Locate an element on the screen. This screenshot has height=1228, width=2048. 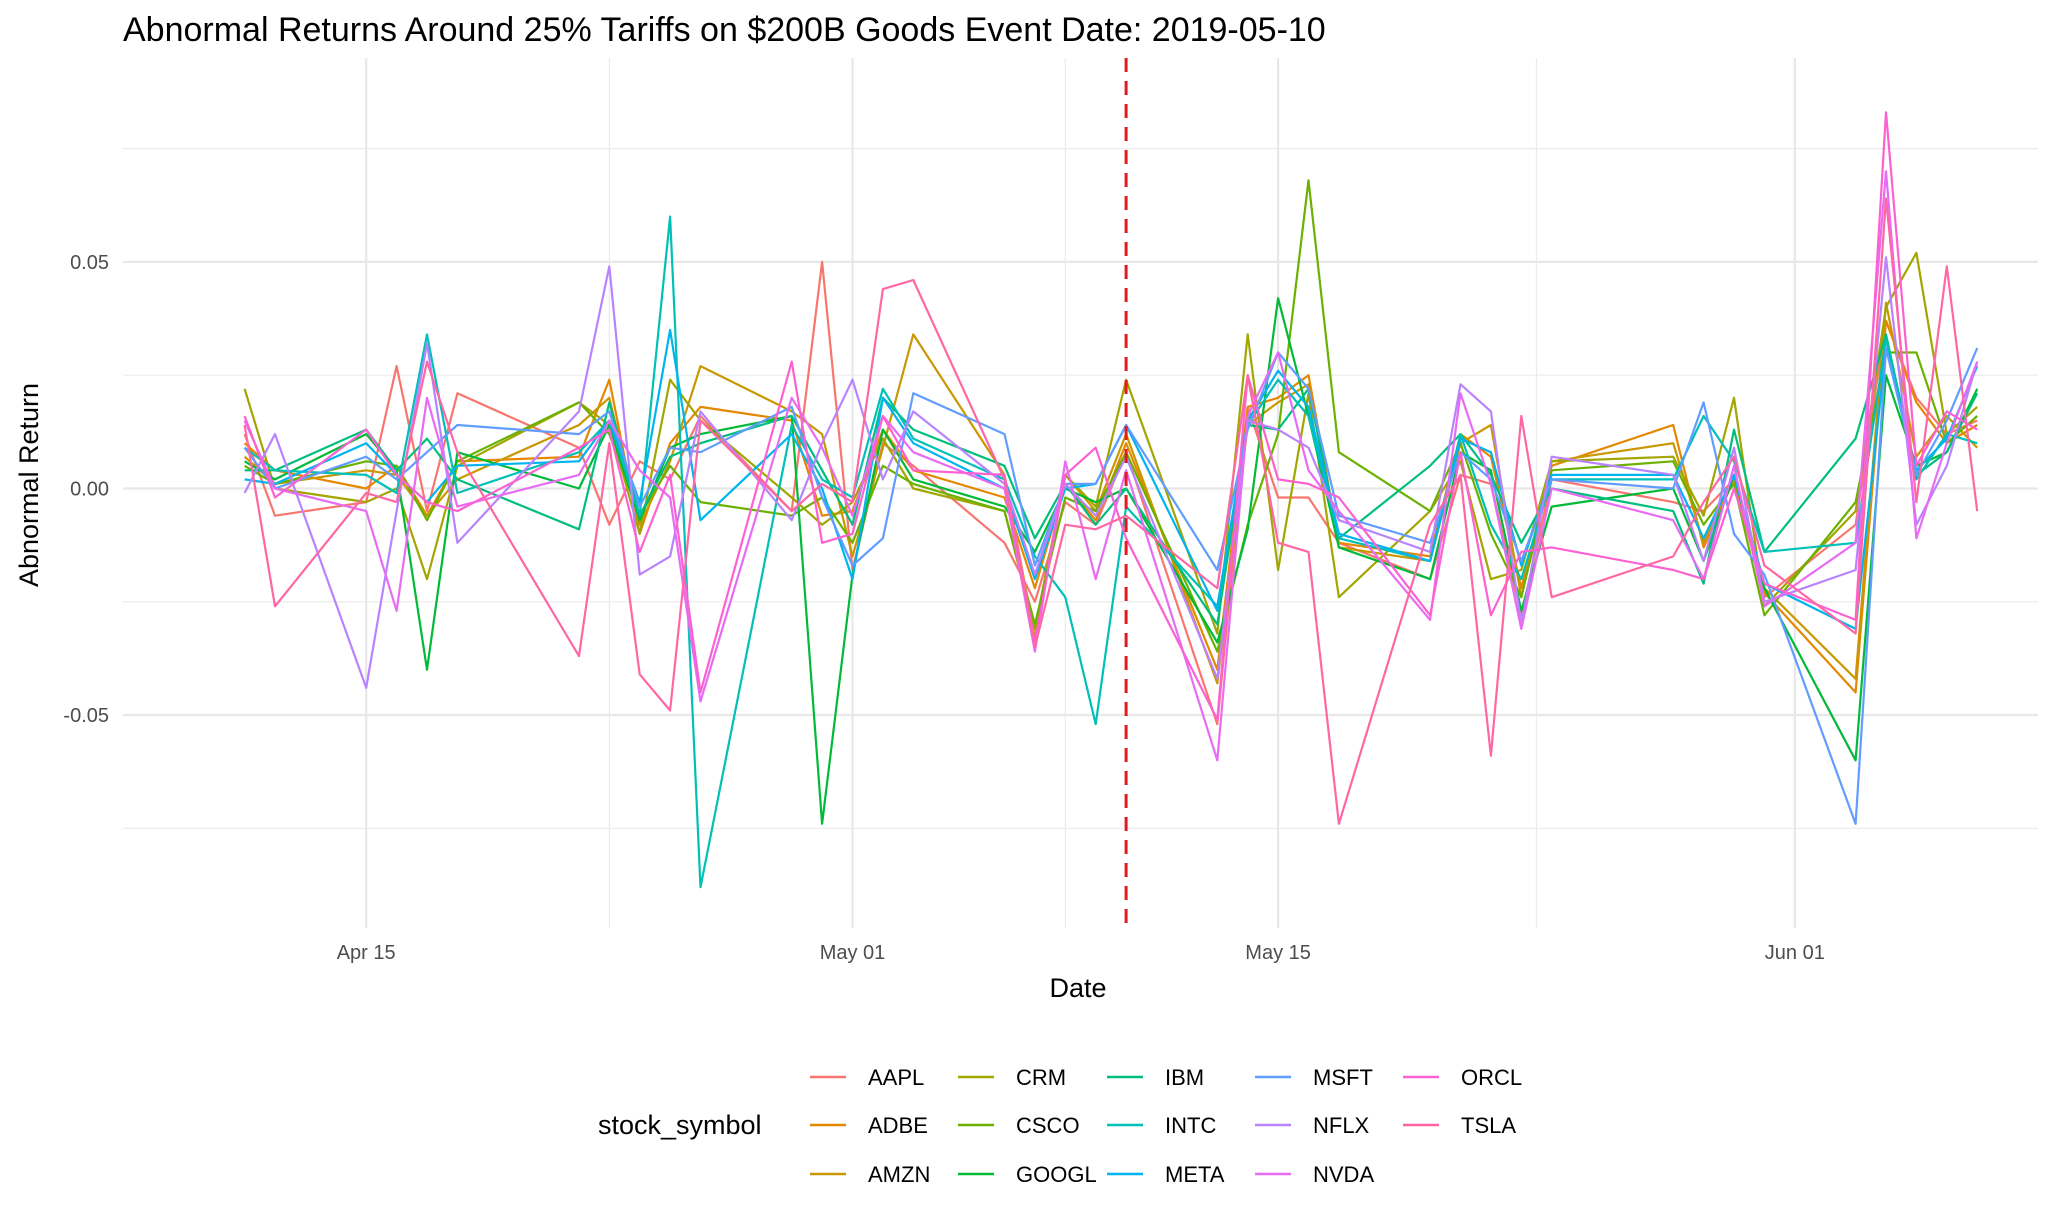
legend-item-orcl: ORCL is located at coordinates (1462, 1077).